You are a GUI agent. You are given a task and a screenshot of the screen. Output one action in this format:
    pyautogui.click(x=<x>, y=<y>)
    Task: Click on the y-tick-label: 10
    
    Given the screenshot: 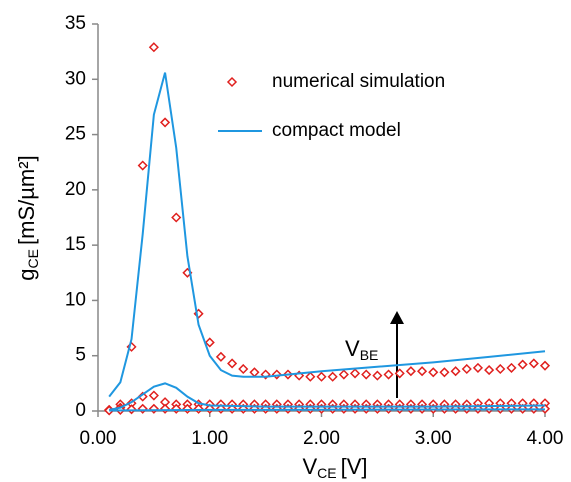 What is the action you would take?
    pyautogui.click(x=75, y=299)
    